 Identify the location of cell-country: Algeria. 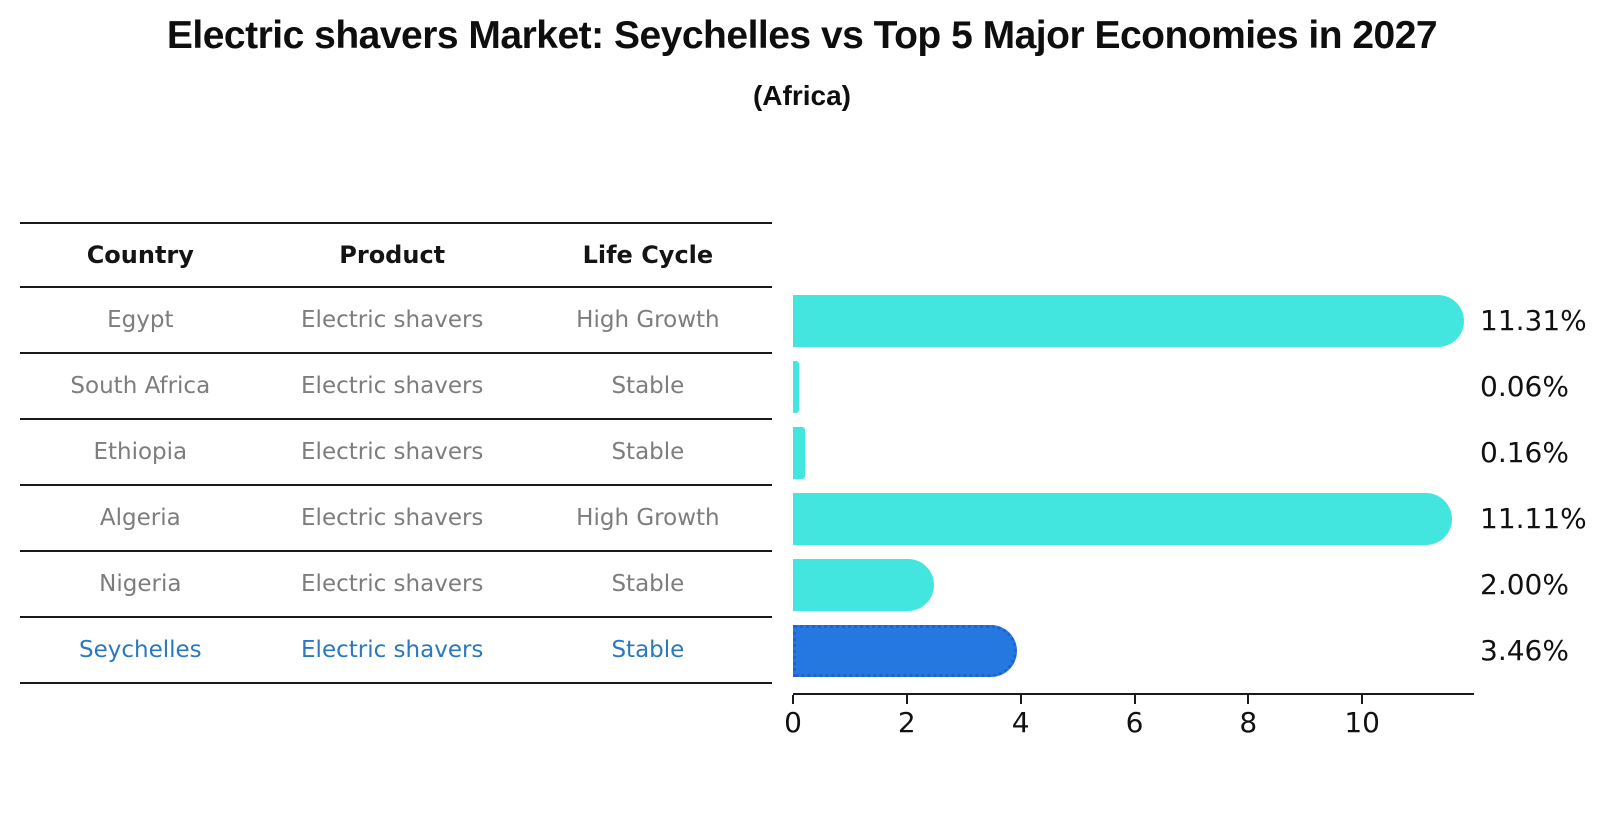
(140, 518).